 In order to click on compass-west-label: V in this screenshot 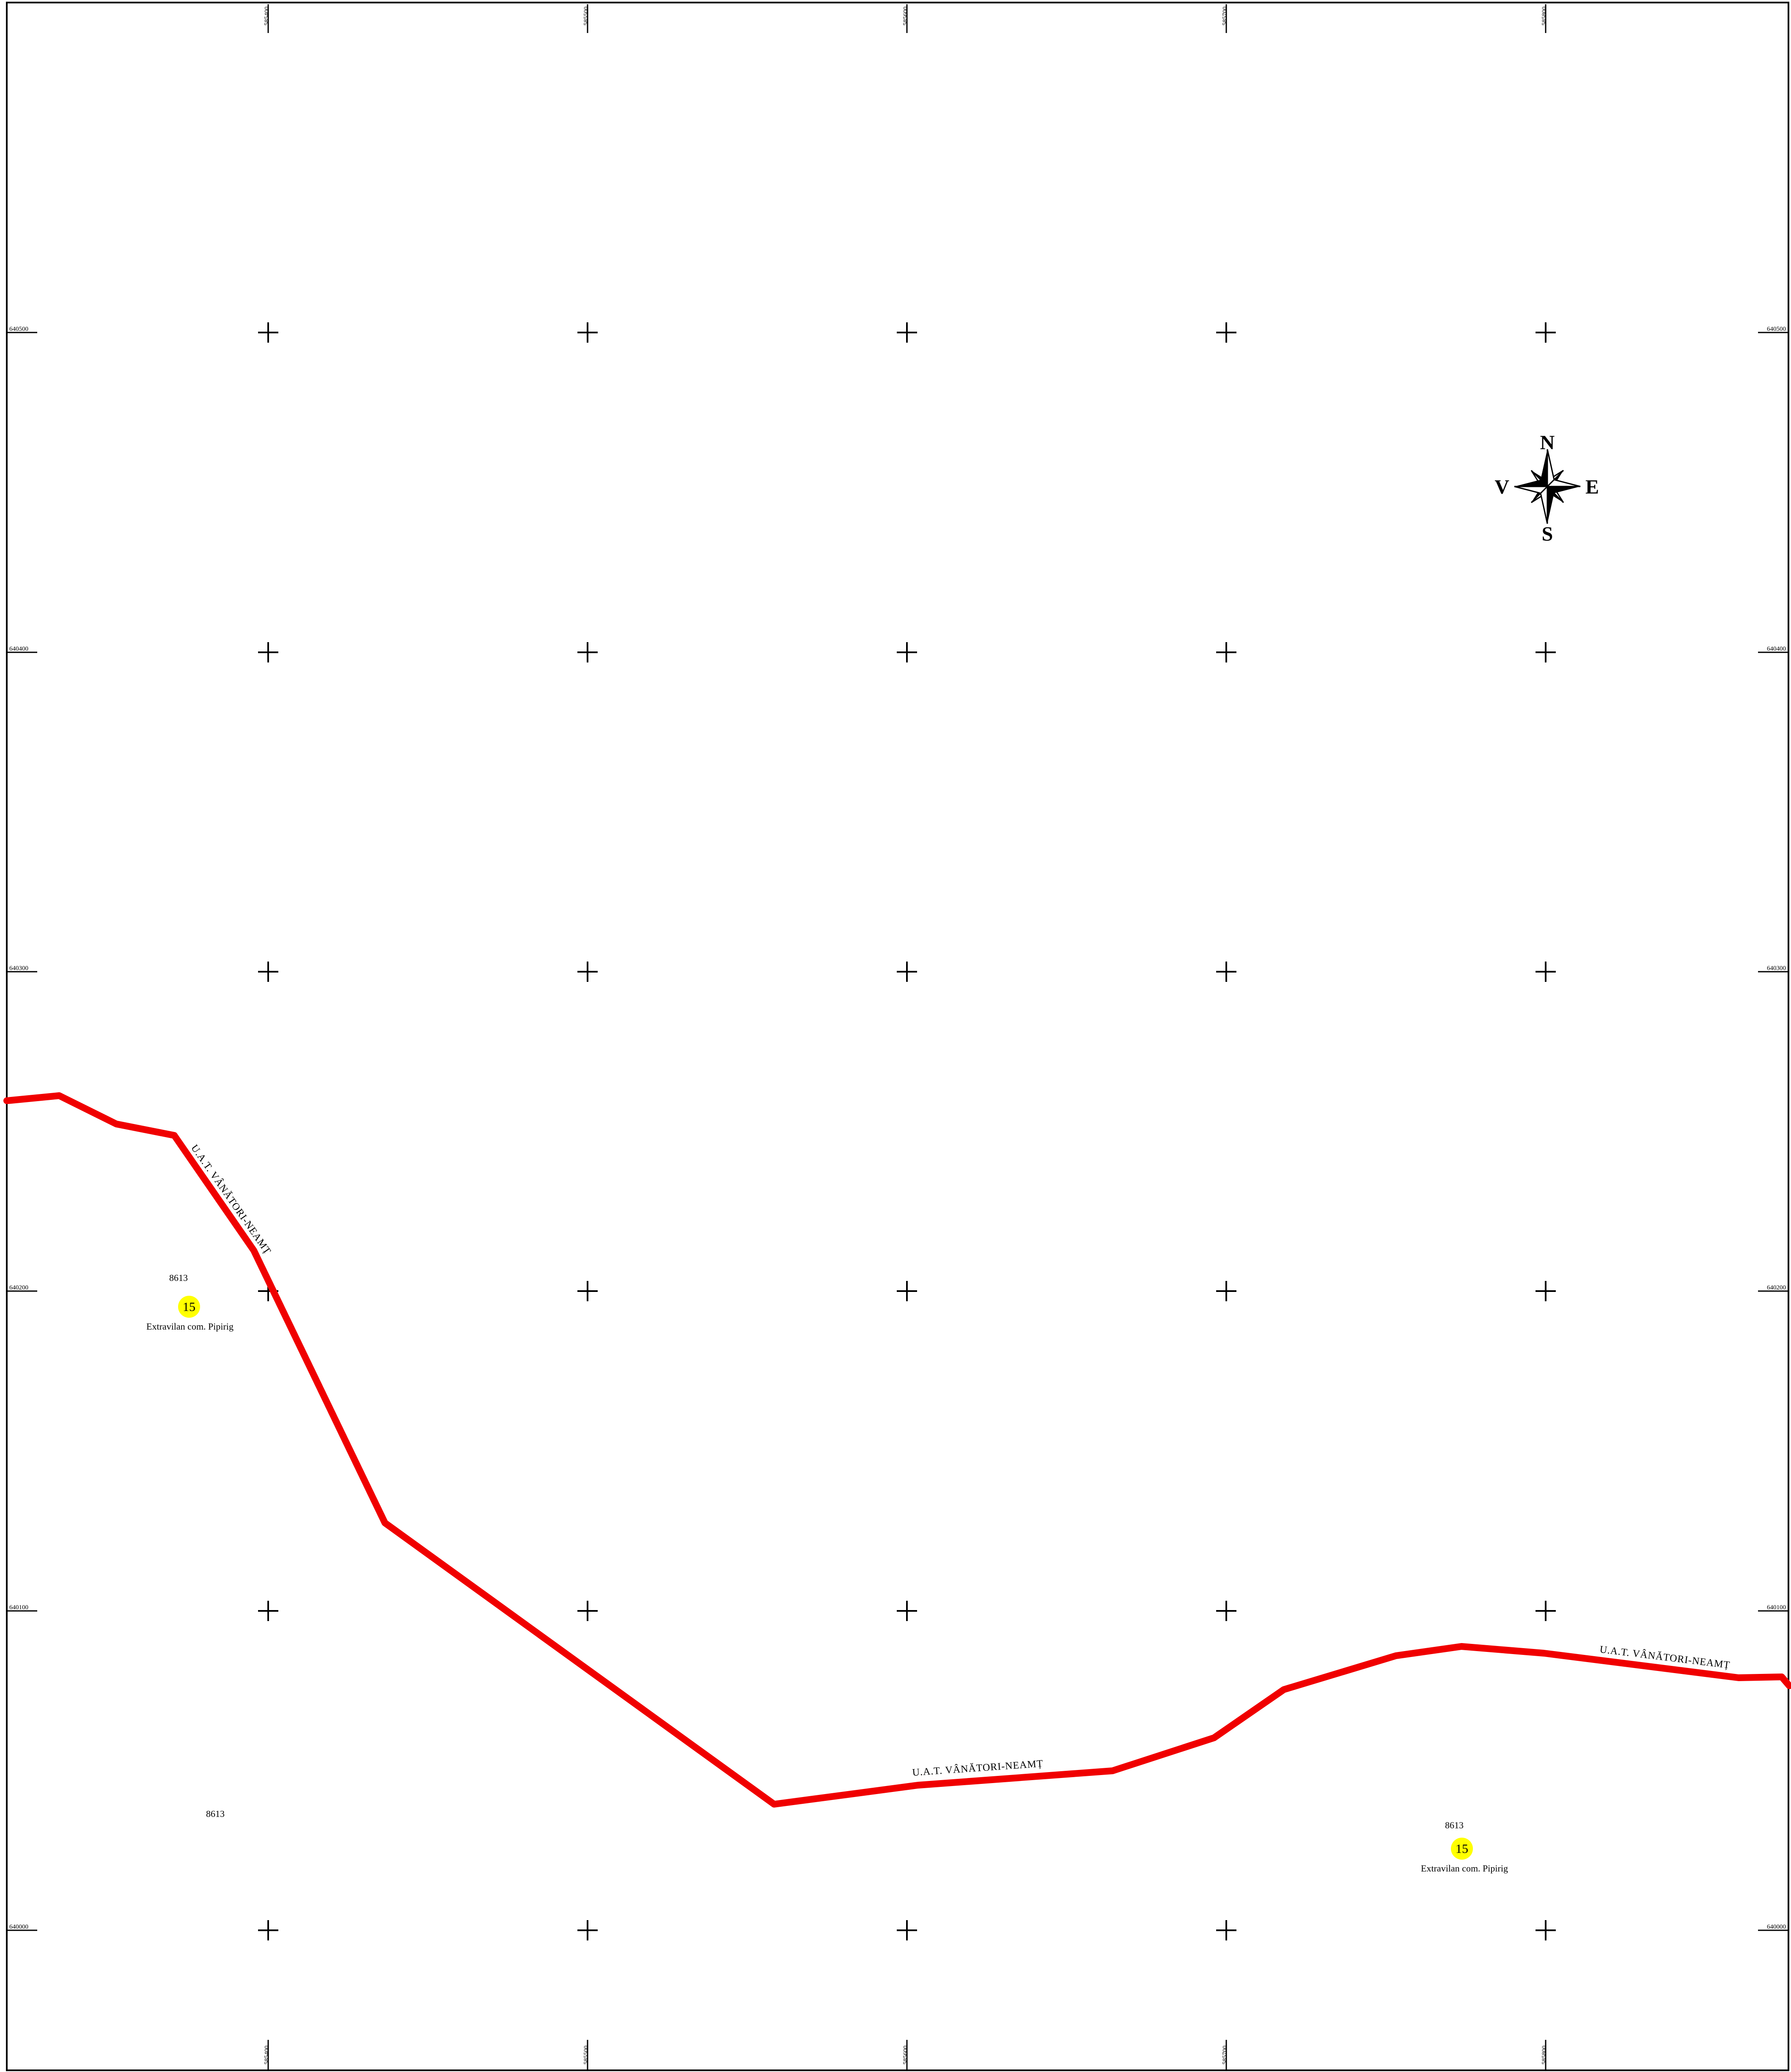, I will do `click(1501, 487)`.